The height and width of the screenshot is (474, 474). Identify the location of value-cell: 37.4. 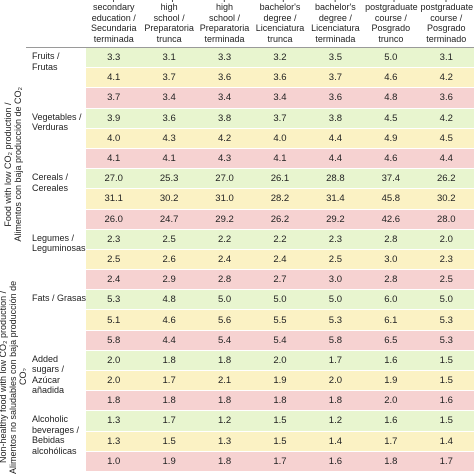
(391, 179).